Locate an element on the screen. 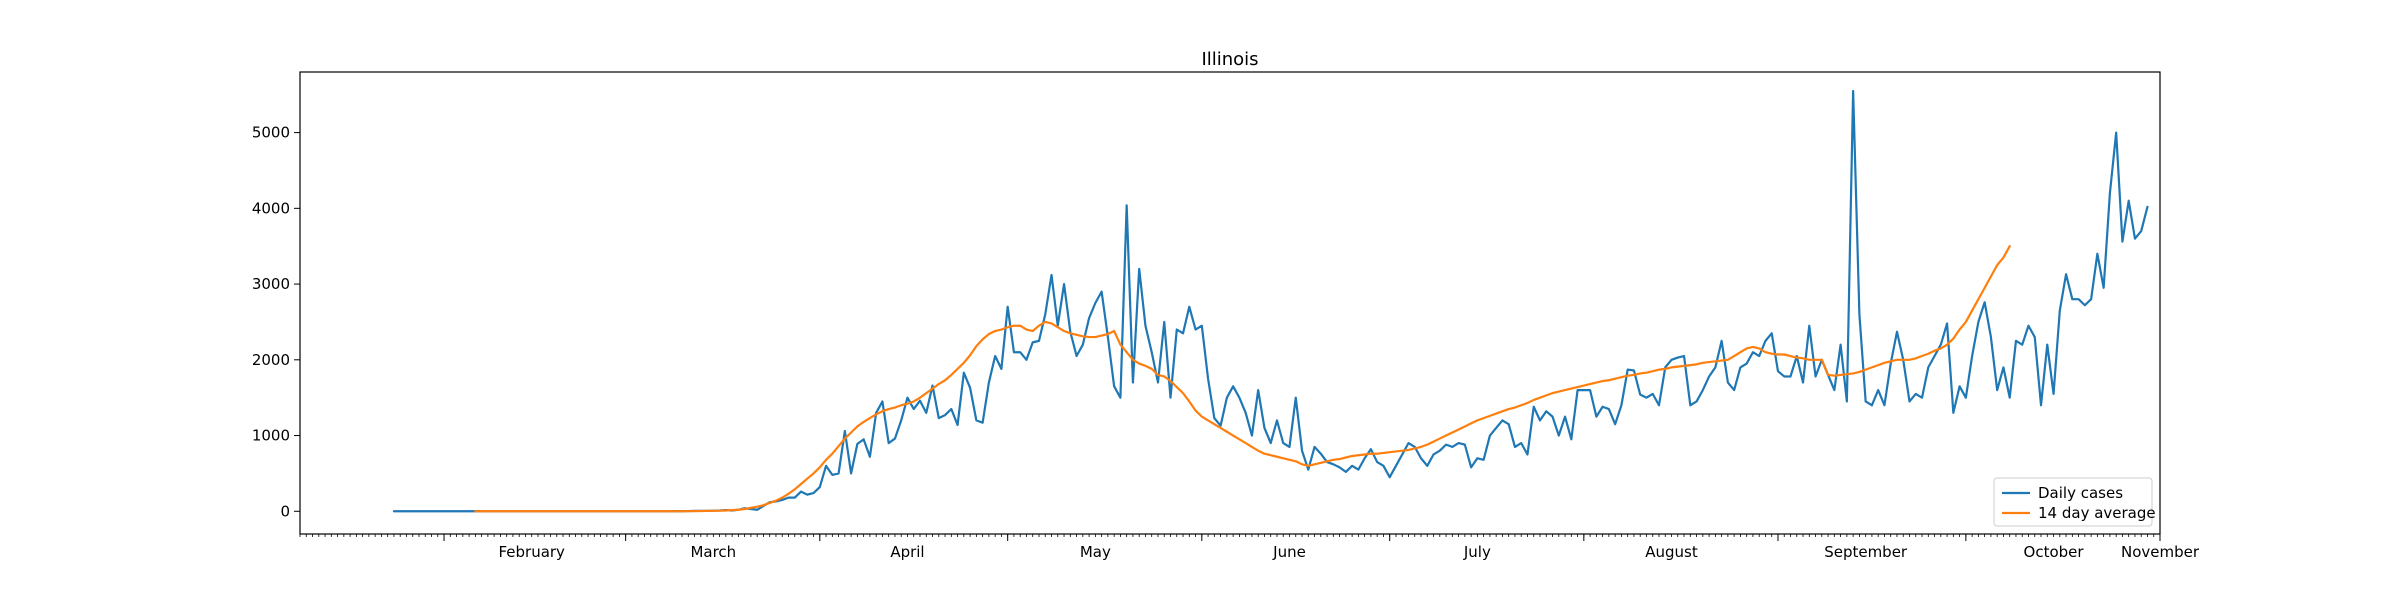 This screenshot has height=600, width=2400. x-tick-label: May is located at coordinates (1095, 552).